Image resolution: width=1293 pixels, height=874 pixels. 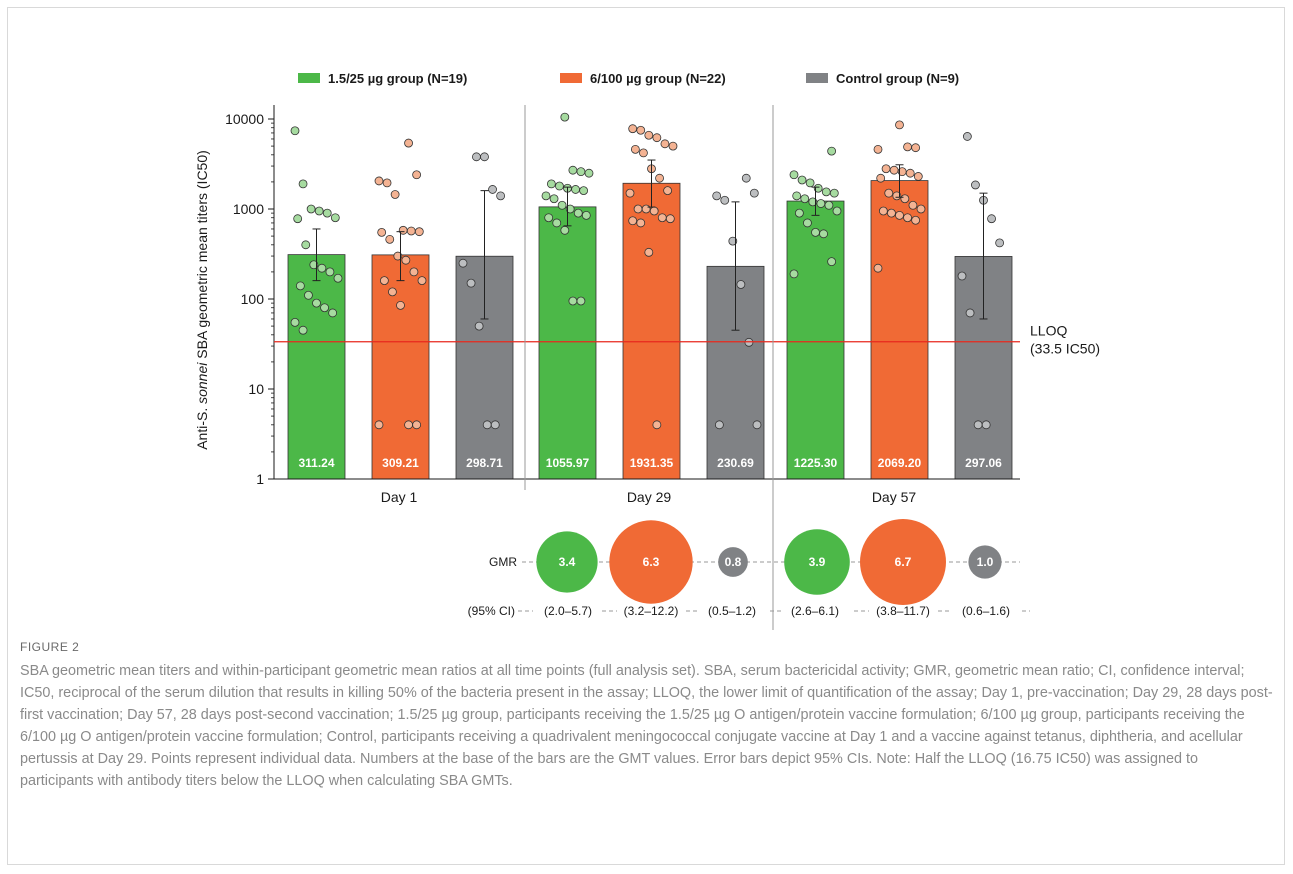 I want to click on gmr-ci-1-3: (0.5–1.2), so click(x=732, y=611).